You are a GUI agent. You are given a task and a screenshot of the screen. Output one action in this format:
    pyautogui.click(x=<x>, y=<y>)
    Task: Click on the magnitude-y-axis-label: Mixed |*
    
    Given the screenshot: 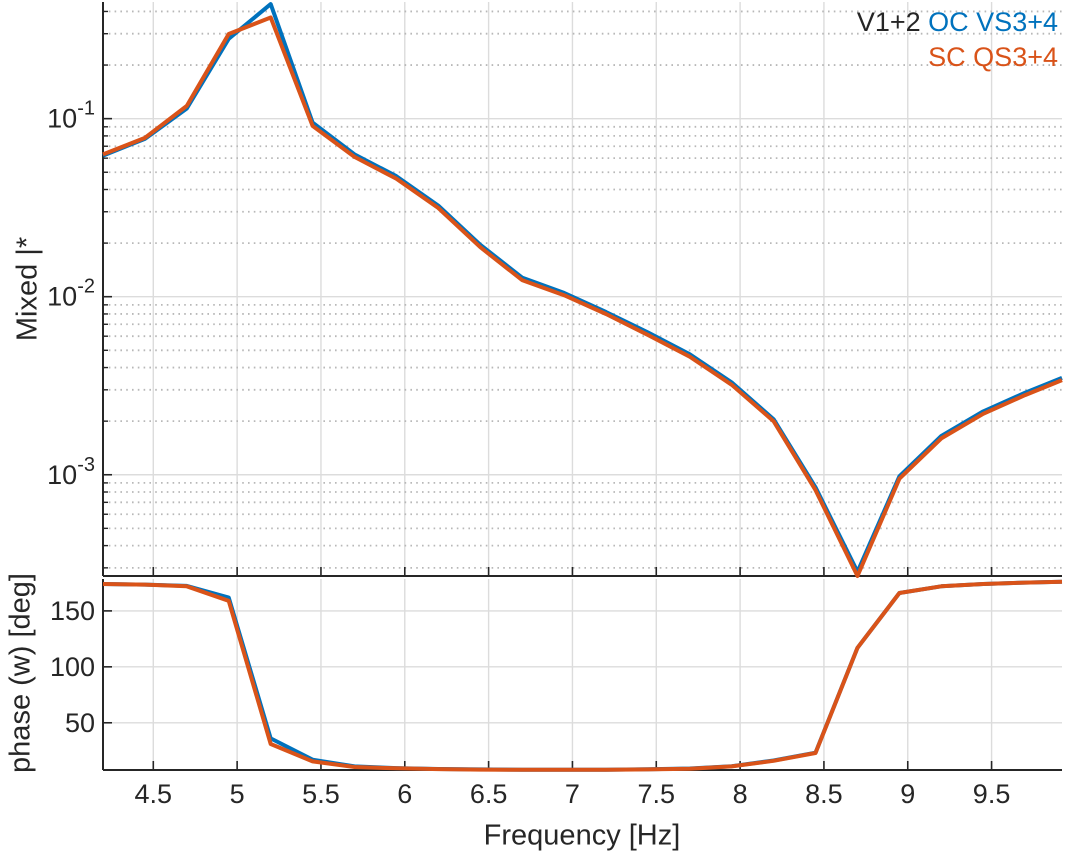 What is the action you would take?
    pyautogui.click(x=27, y=289)
    